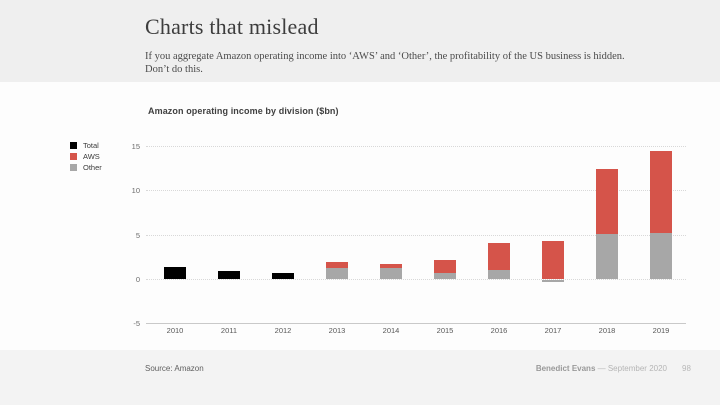  I want to click on bar-2018-other, so click(607, 256).